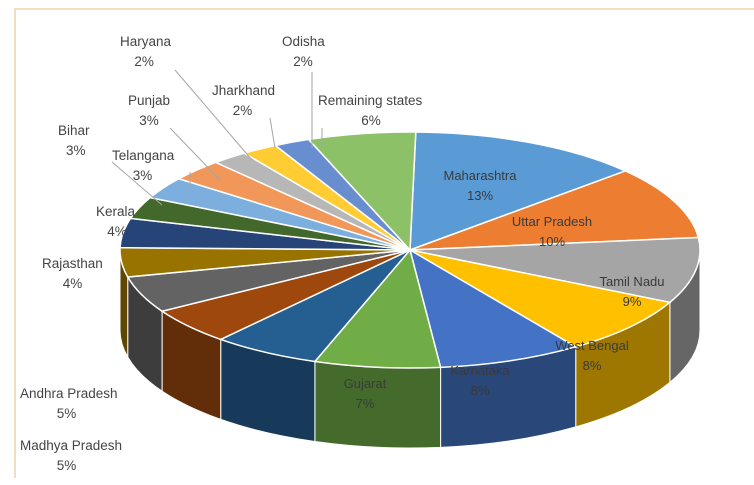 Image resolution: width=754 pixels, height=485 pixels. Describe the element at coordinates (384, 9) in the screenshot. I see `frame-border-top` at that location.